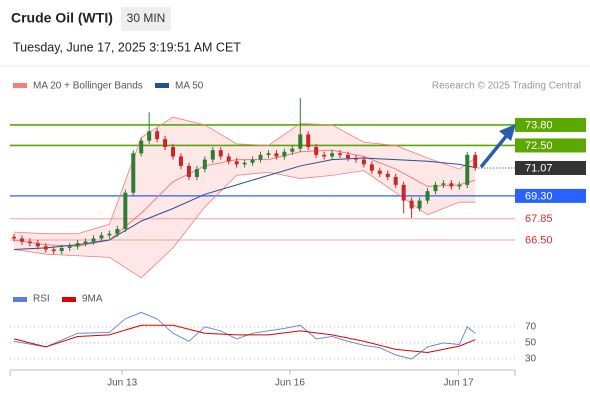 The width and height of the screenshot is (590, 400). Describe the element at coordinates (459, 383) in the screenshot. I see `x-tick-label: Jun 17` at that location.